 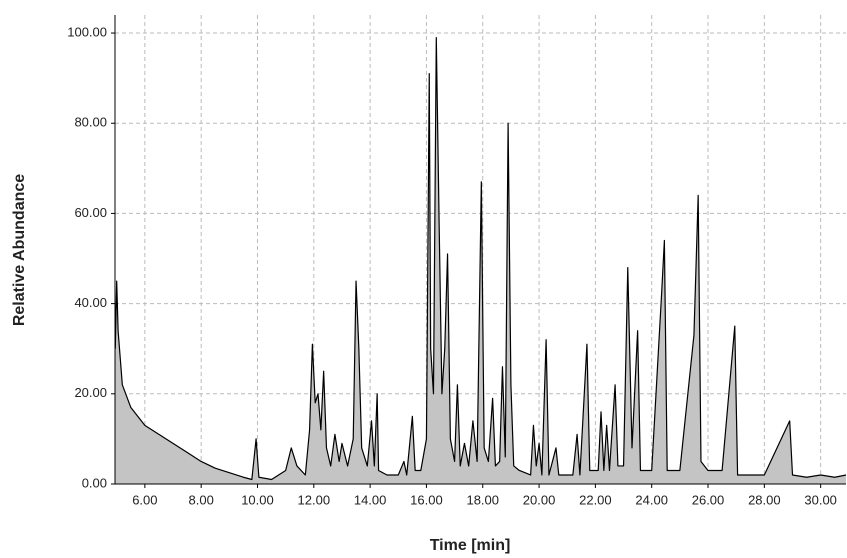 I want to click on x-tick-label: 30.00, so click(x=820, y=499).